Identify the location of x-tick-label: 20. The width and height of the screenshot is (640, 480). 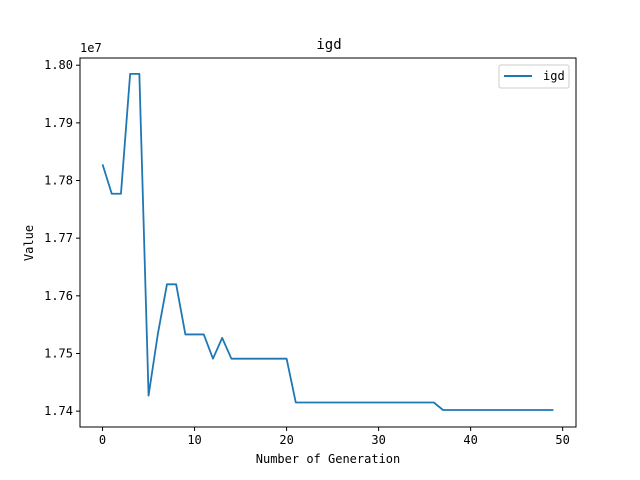
(286, 440).